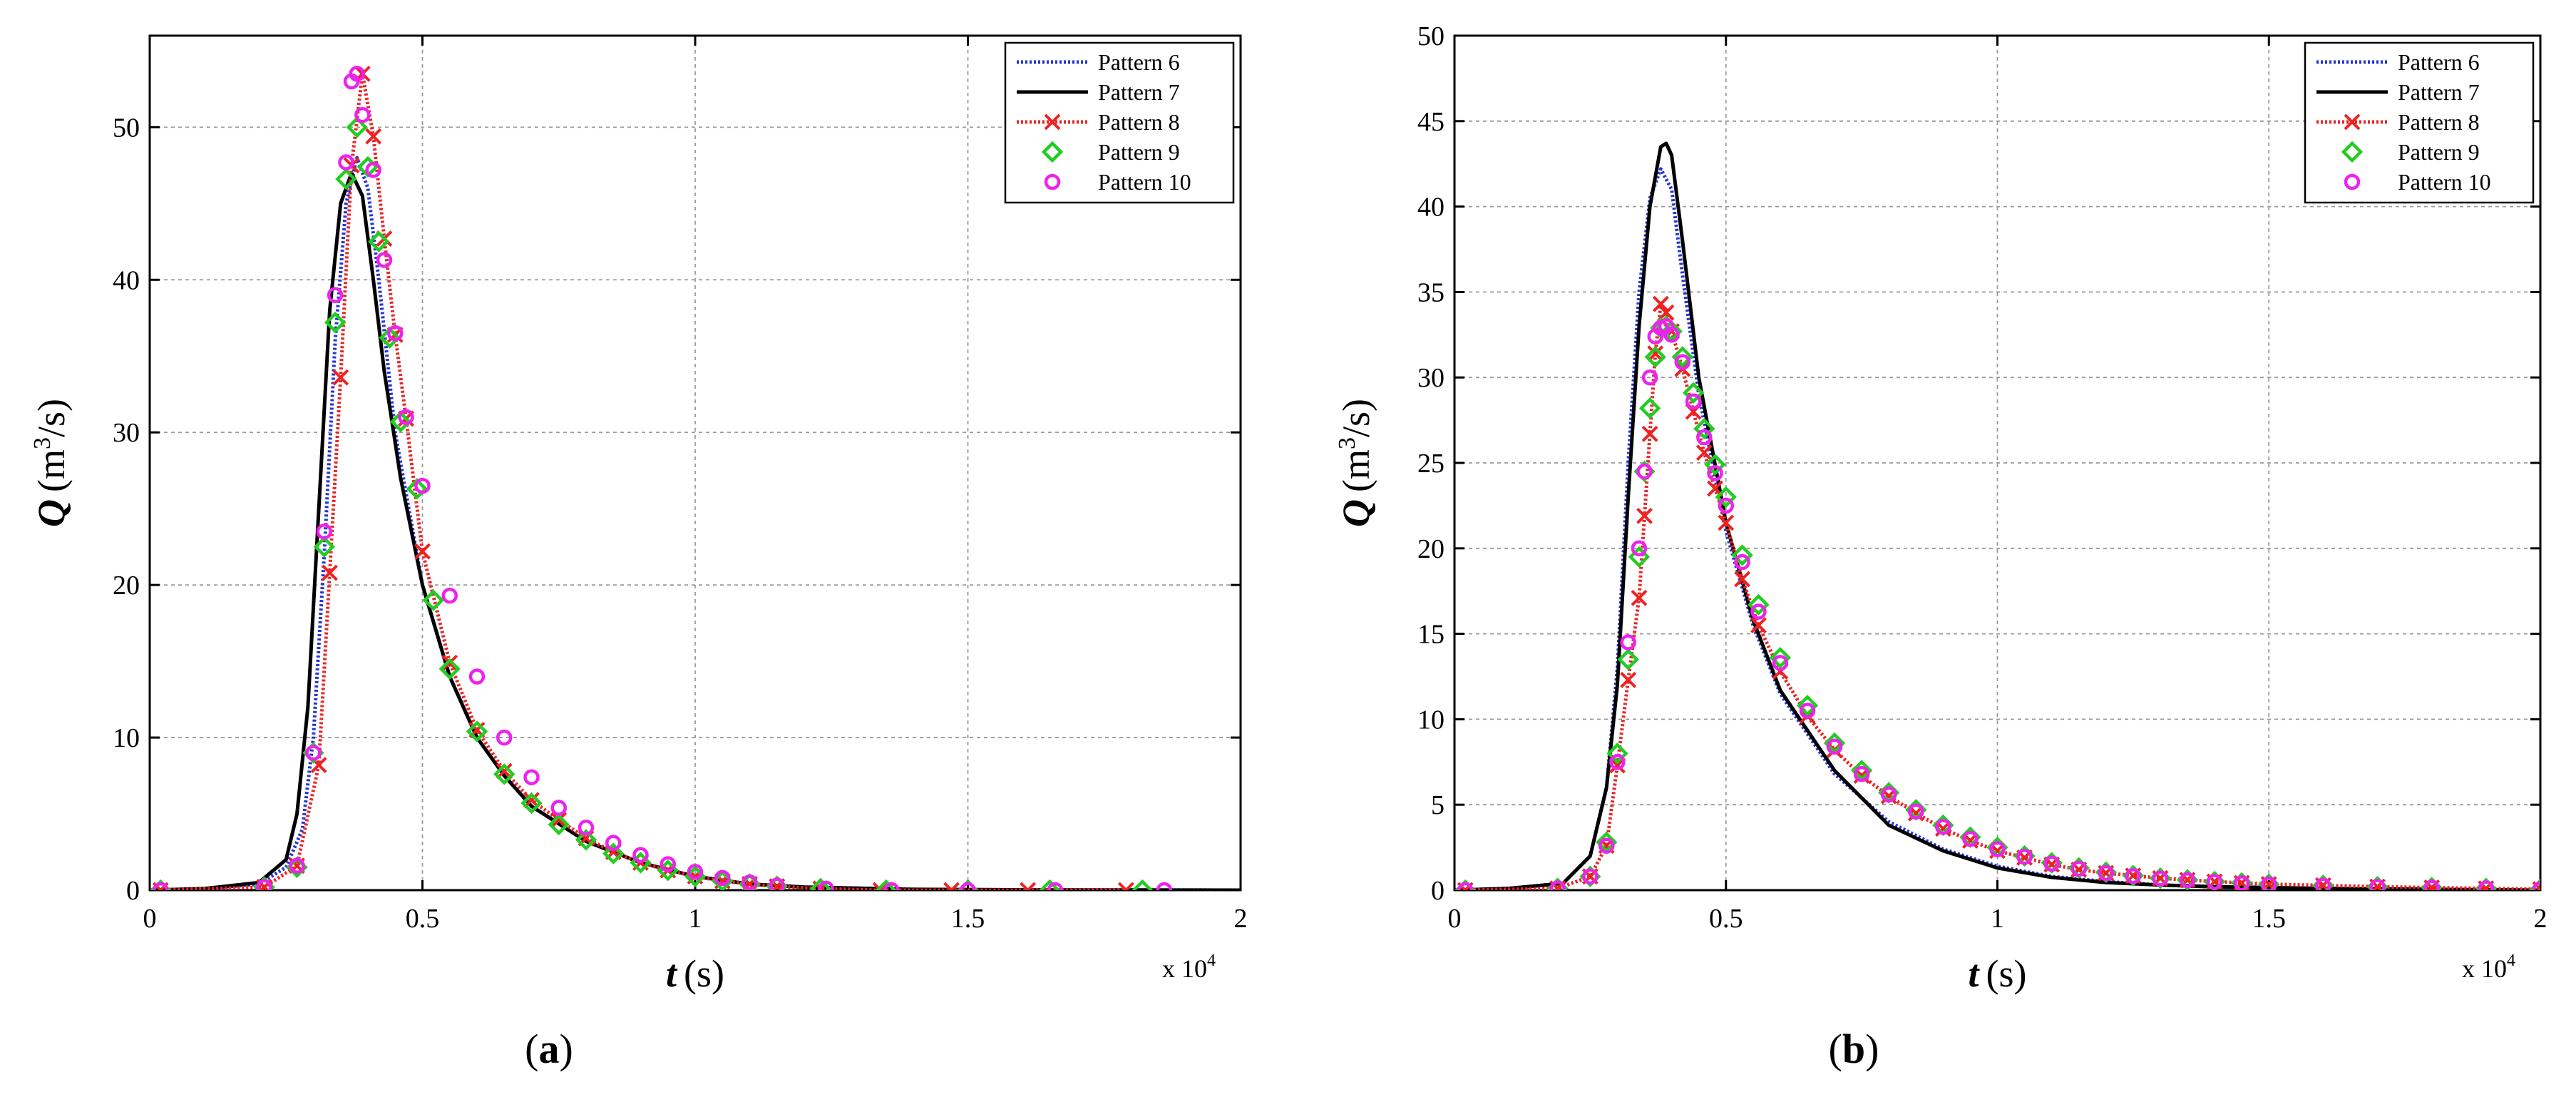  Describe the element at coordinates (1139, 122) in the screenshot. I see `legend-label: Pattern 8` at that location.